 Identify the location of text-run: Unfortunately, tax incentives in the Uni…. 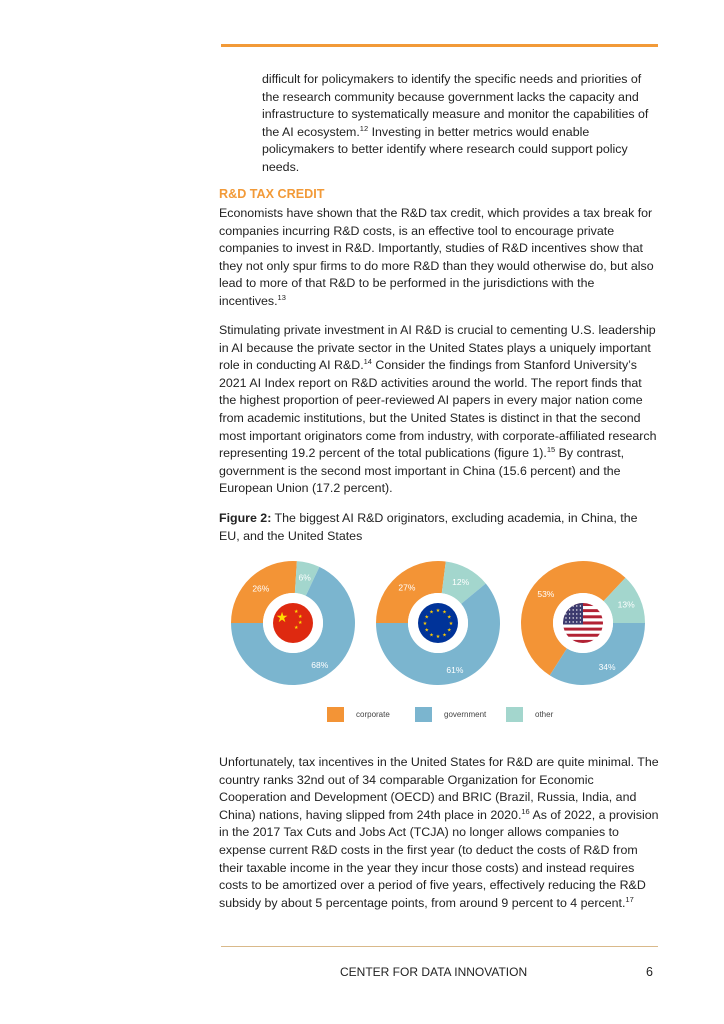
(439, 788).